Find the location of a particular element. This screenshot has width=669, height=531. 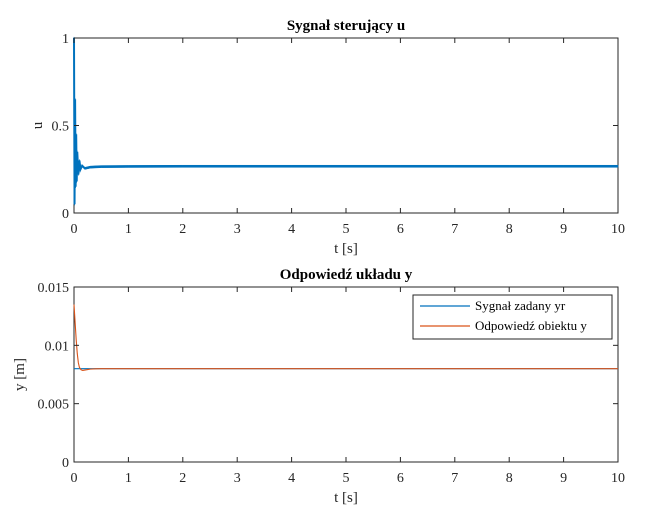

chart-title-control-signal: Sygnał sterujący u is located at coordinates (346, 26).